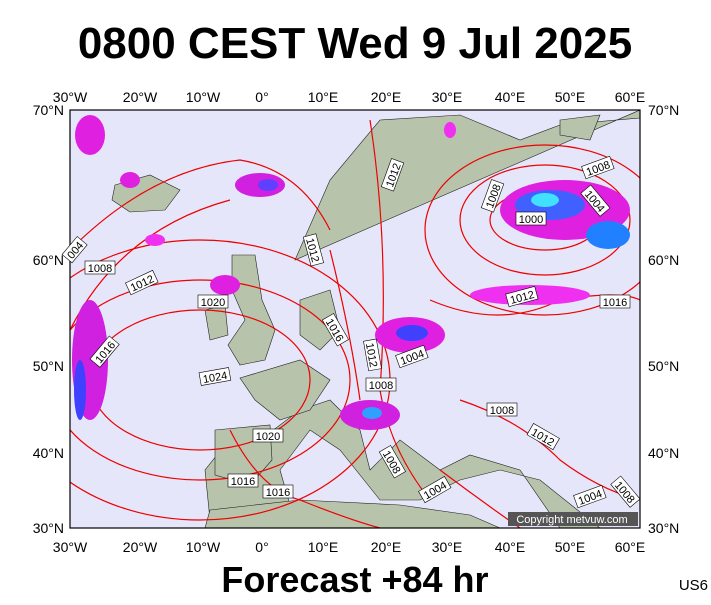  I want to click on lat-label-left: 70°N, so click(48, 110).